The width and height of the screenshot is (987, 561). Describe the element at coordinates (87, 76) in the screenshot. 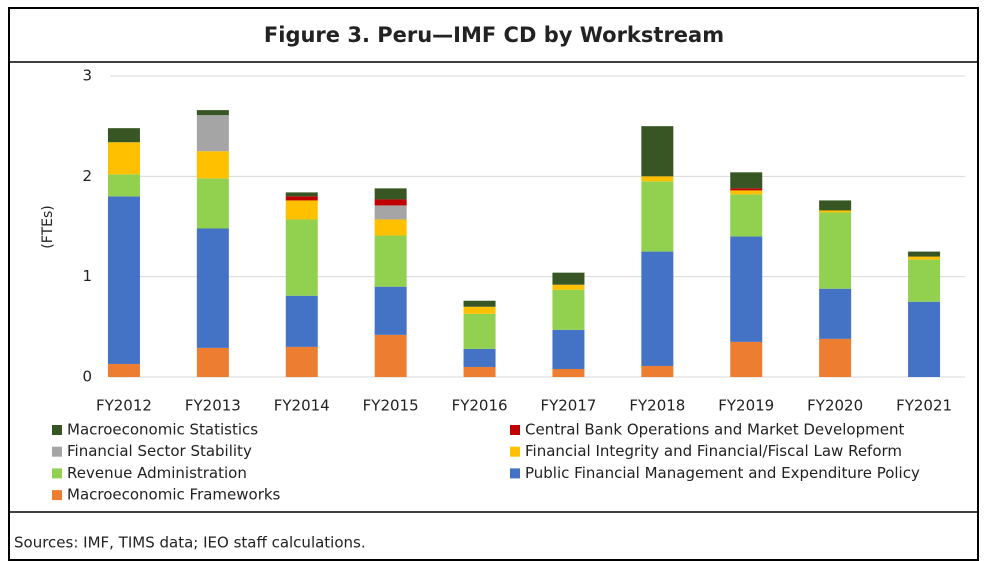

I see `y-tick-label: 3` at that location.